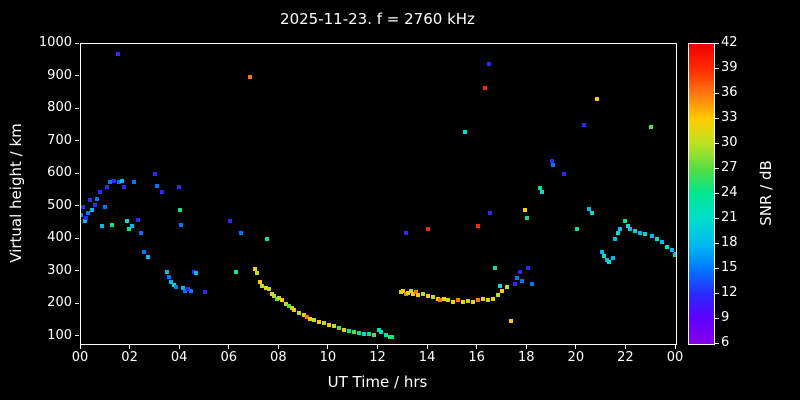 The image size is (800, 400). What do you see at coordinates (729, 42) in the screenshot?
I see `colorbar-tick-label: 42` at bounding box center [729, 42].